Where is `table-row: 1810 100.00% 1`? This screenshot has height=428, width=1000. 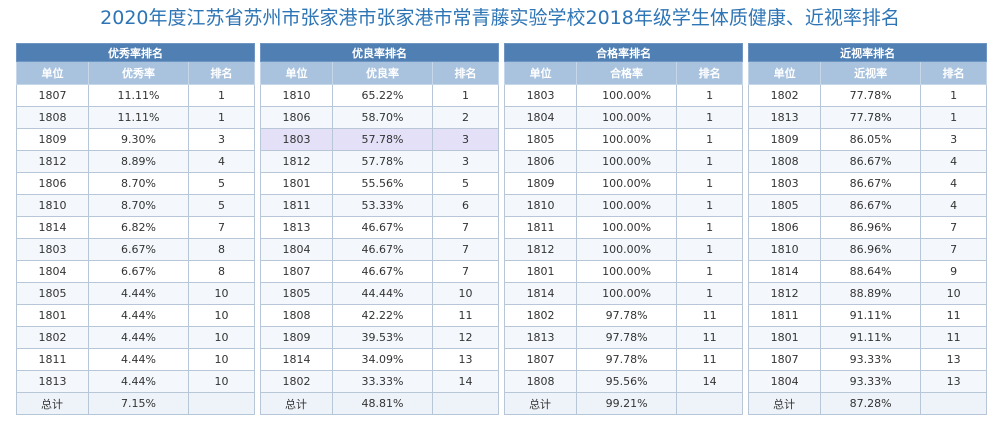
table-row: 1810 100.00% 1 is located at coordinates (624, 205).